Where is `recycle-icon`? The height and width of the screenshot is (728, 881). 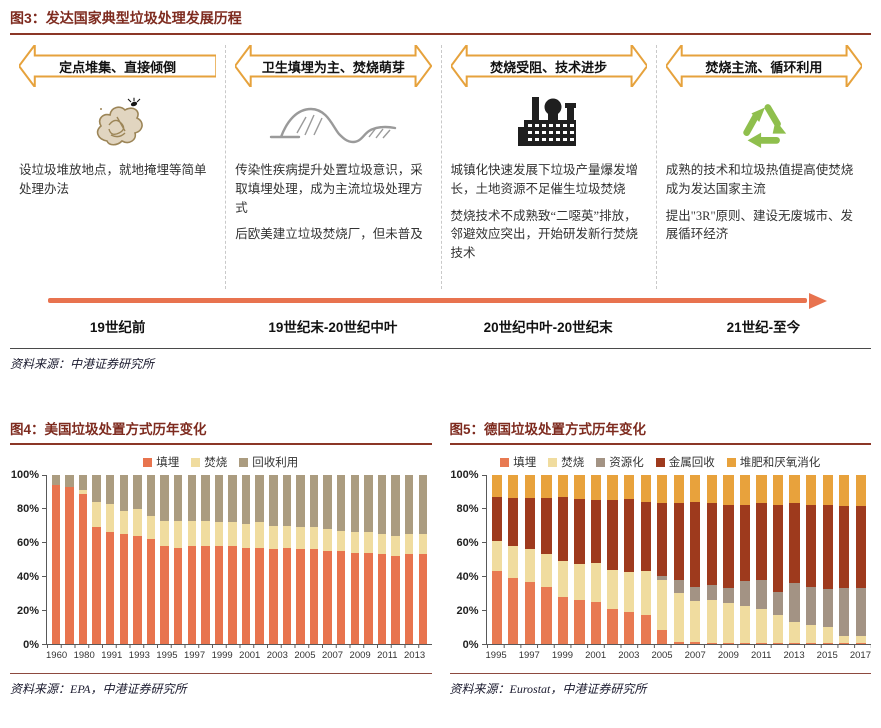 recycle-icon is located at coordinates (765, 126).